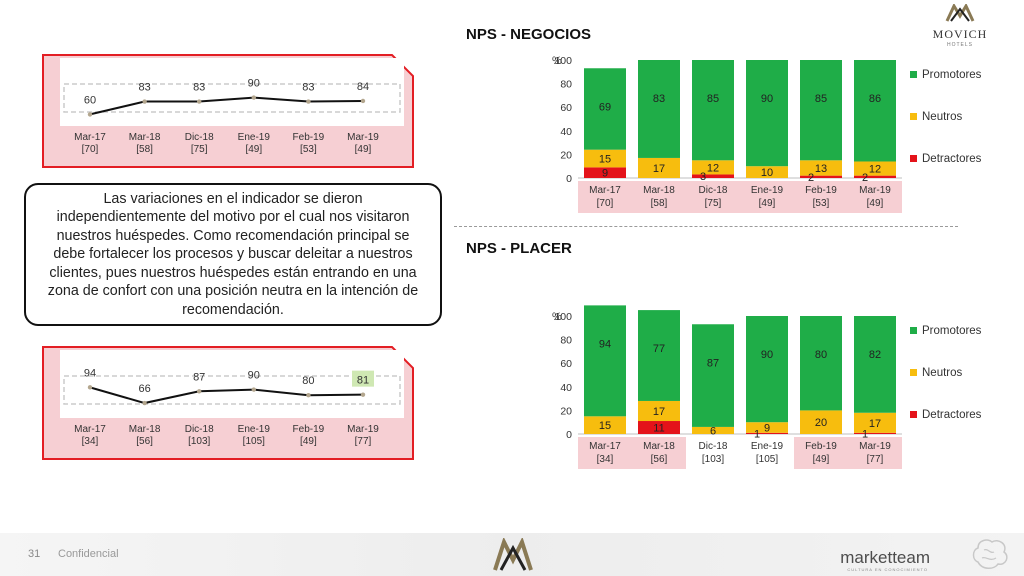 The height and width of the screenshot is (576, 1024). I want to click on movich-monogram-icon, so click(960, 12).